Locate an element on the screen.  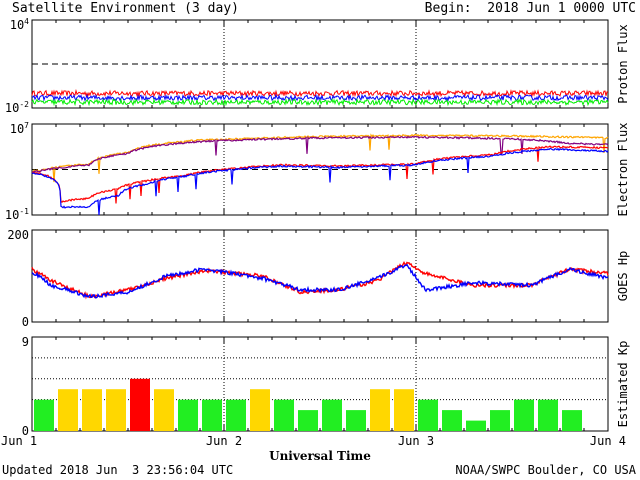
y-axis-label: GOES Hp is located at coordinates (623, 276).